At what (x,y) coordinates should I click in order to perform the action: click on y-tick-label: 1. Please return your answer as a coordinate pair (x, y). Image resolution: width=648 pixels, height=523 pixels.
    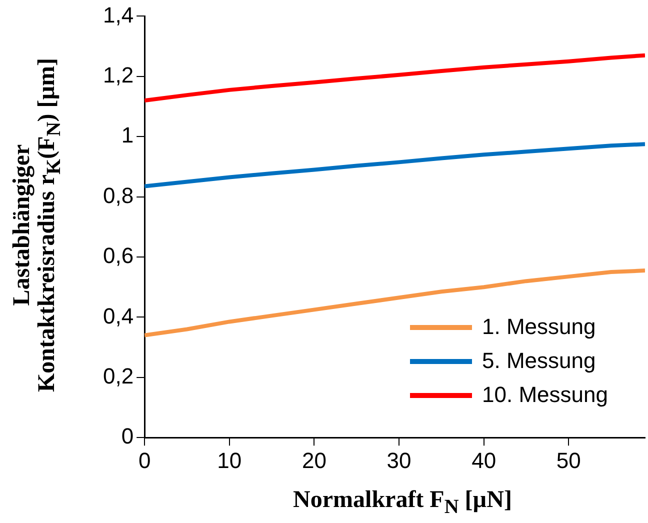
    Looking at the image, I should click on (127, 135).